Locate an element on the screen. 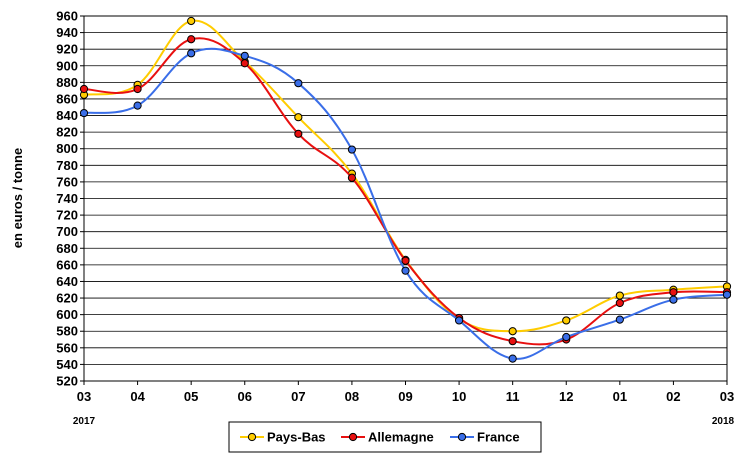 This screenshot has width=740, height=454. y-tick-label: 760 is located at coordinates (67, 181).